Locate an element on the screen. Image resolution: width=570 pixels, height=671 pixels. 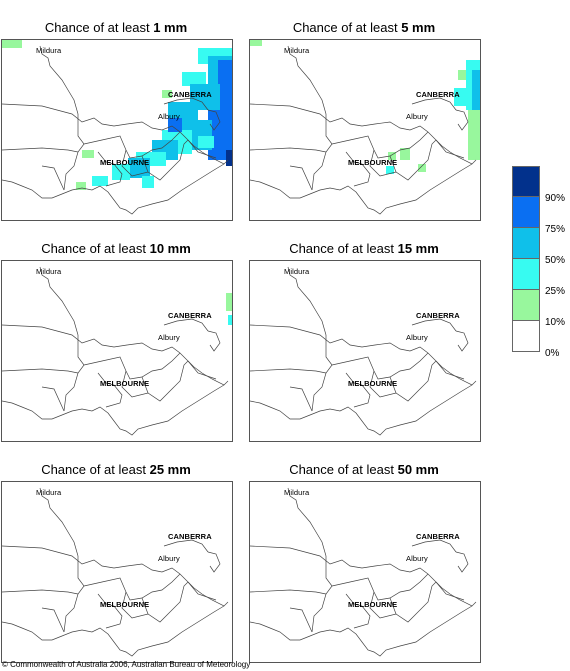
probability-legend is located at coordinates (526, 259).